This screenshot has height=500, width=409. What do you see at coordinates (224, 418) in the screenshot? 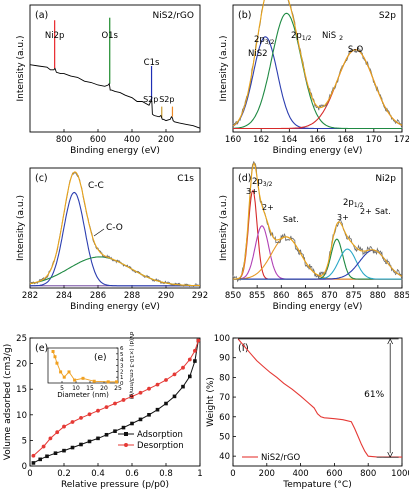
I see `y-tick-label: 60` at bounding box center [224, 418].